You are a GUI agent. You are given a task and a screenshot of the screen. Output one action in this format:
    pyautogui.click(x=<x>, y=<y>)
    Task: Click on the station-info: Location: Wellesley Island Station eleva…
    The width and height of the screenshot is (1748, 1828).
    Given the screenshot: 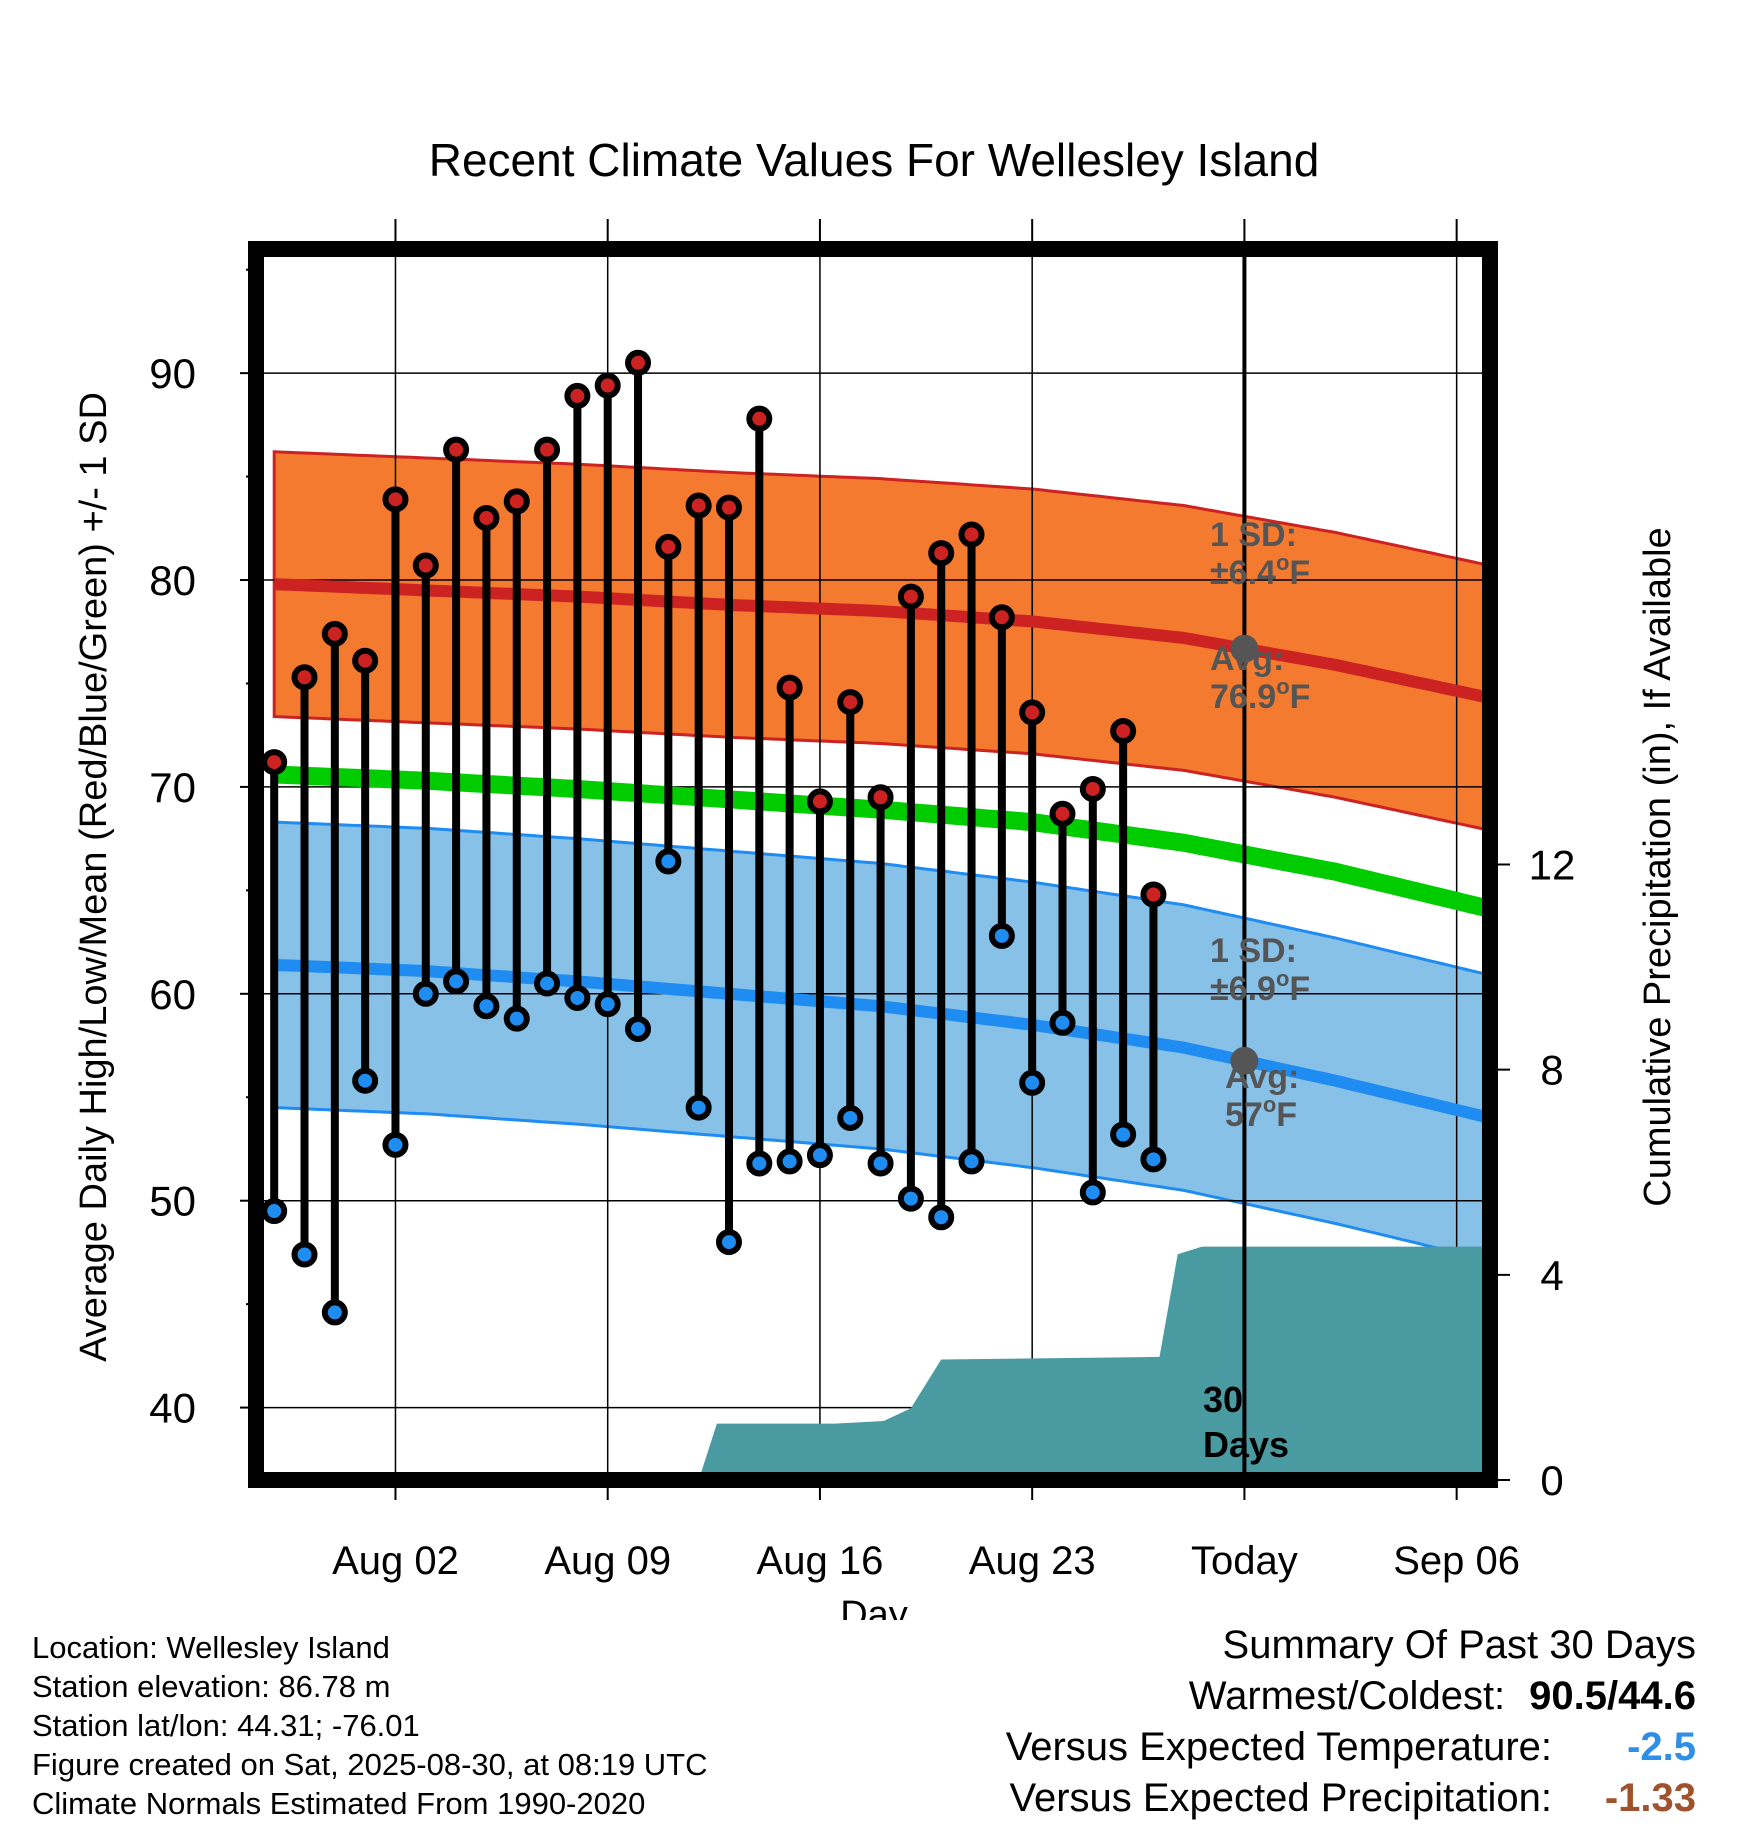 What is the action you would take?
    pyautogui.click(x=370, y=1725)
    